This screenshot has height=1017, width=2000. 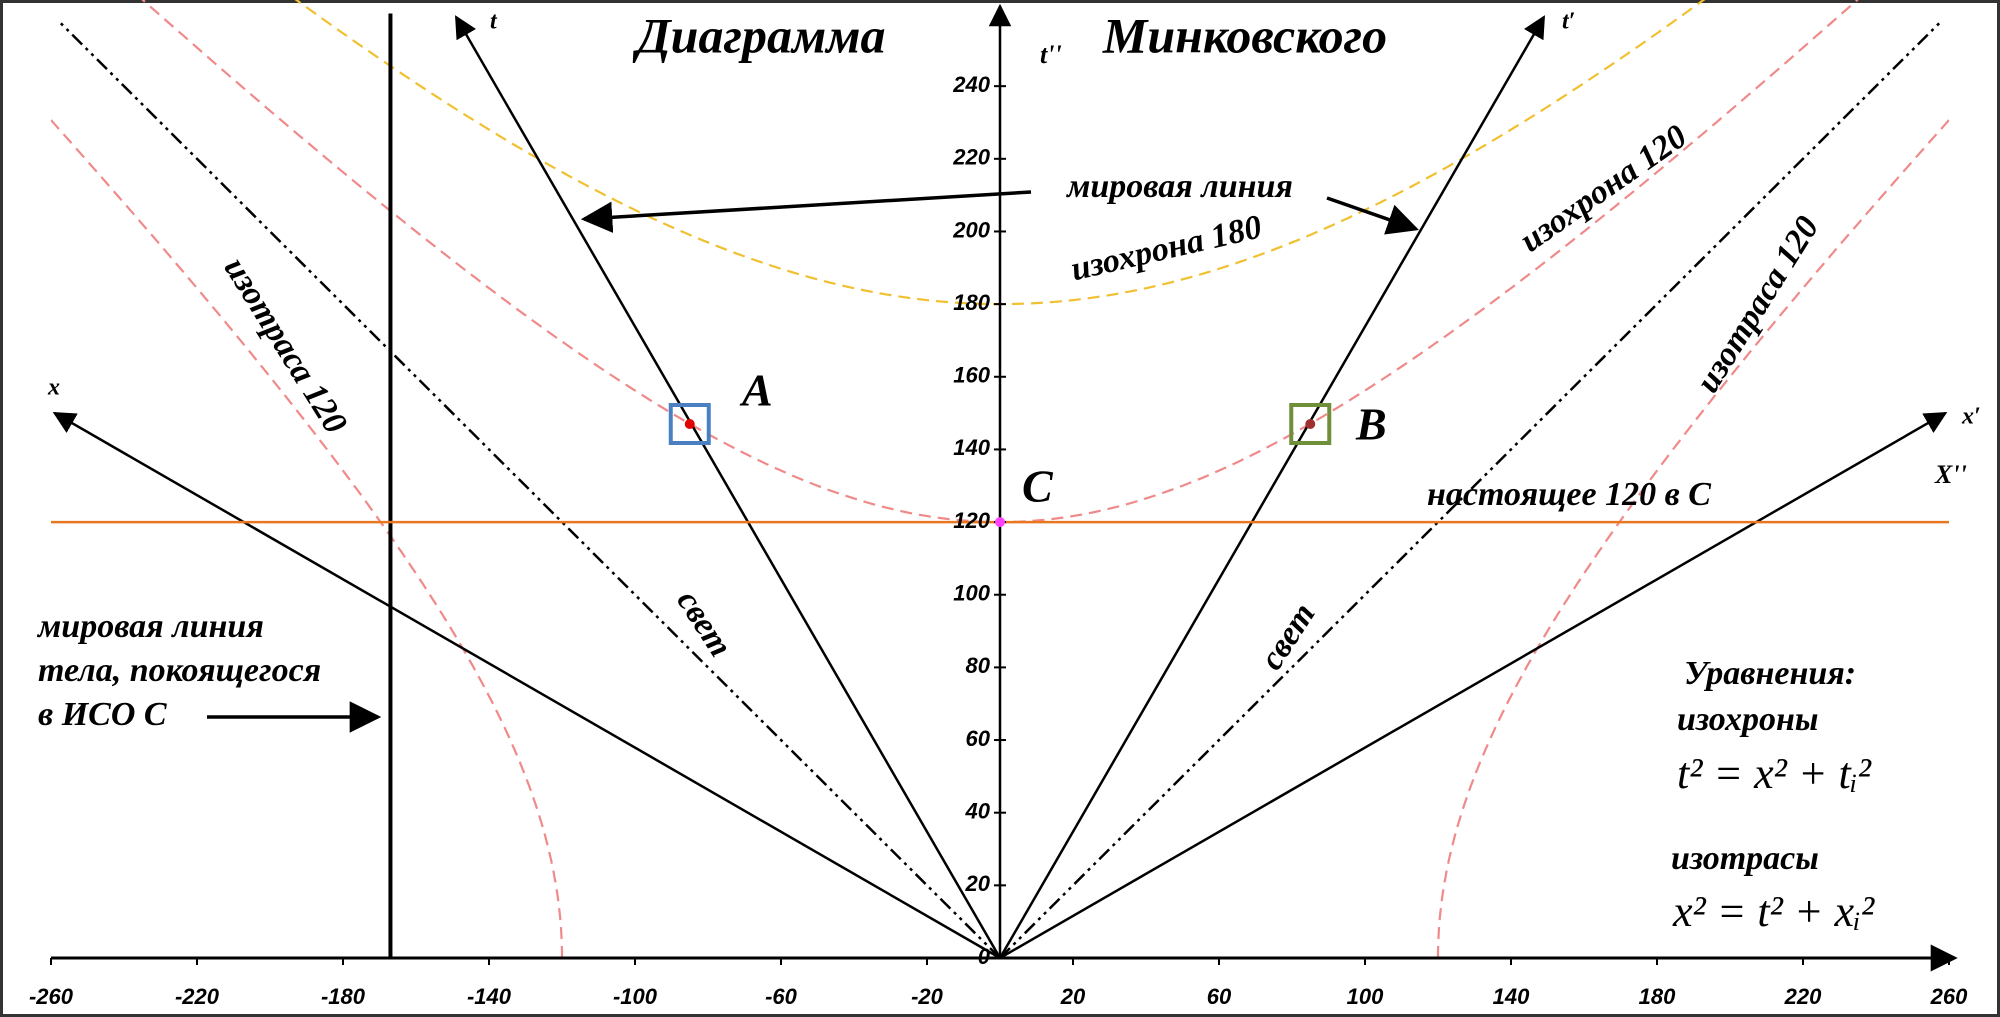 I want to click on y-tick-label: 160, so click(x=971, y=375).